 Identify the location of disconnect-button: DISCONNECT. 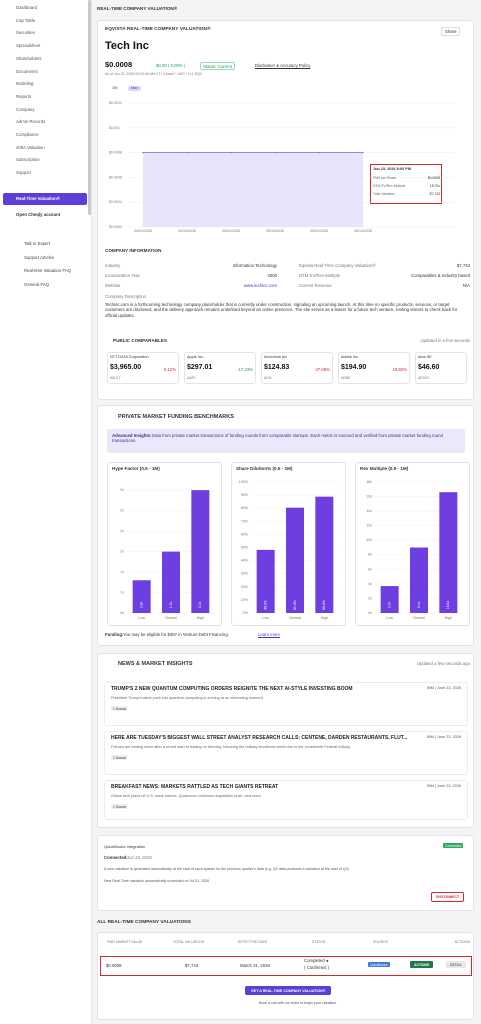
(448, 897).